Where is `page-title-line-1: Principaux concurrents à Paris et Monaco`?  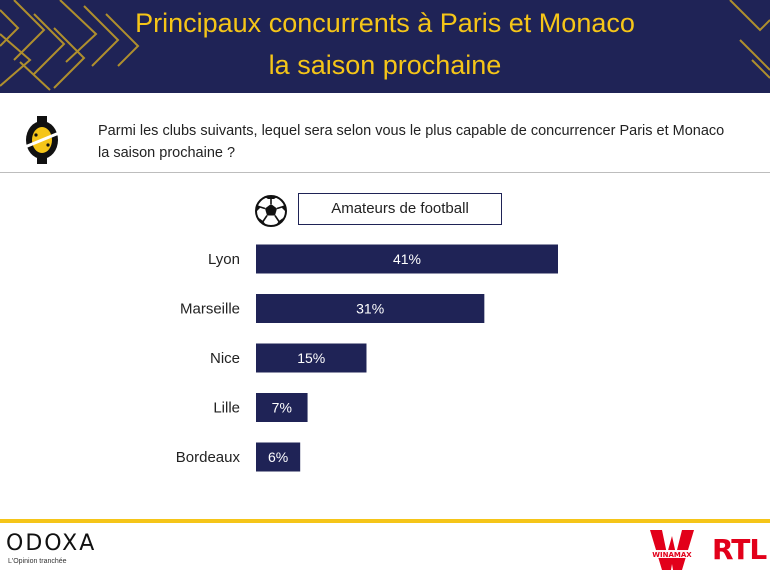 page-title-line-1: Principaux concurrents à Paris et Monaco is located at coordinates (385, 23).